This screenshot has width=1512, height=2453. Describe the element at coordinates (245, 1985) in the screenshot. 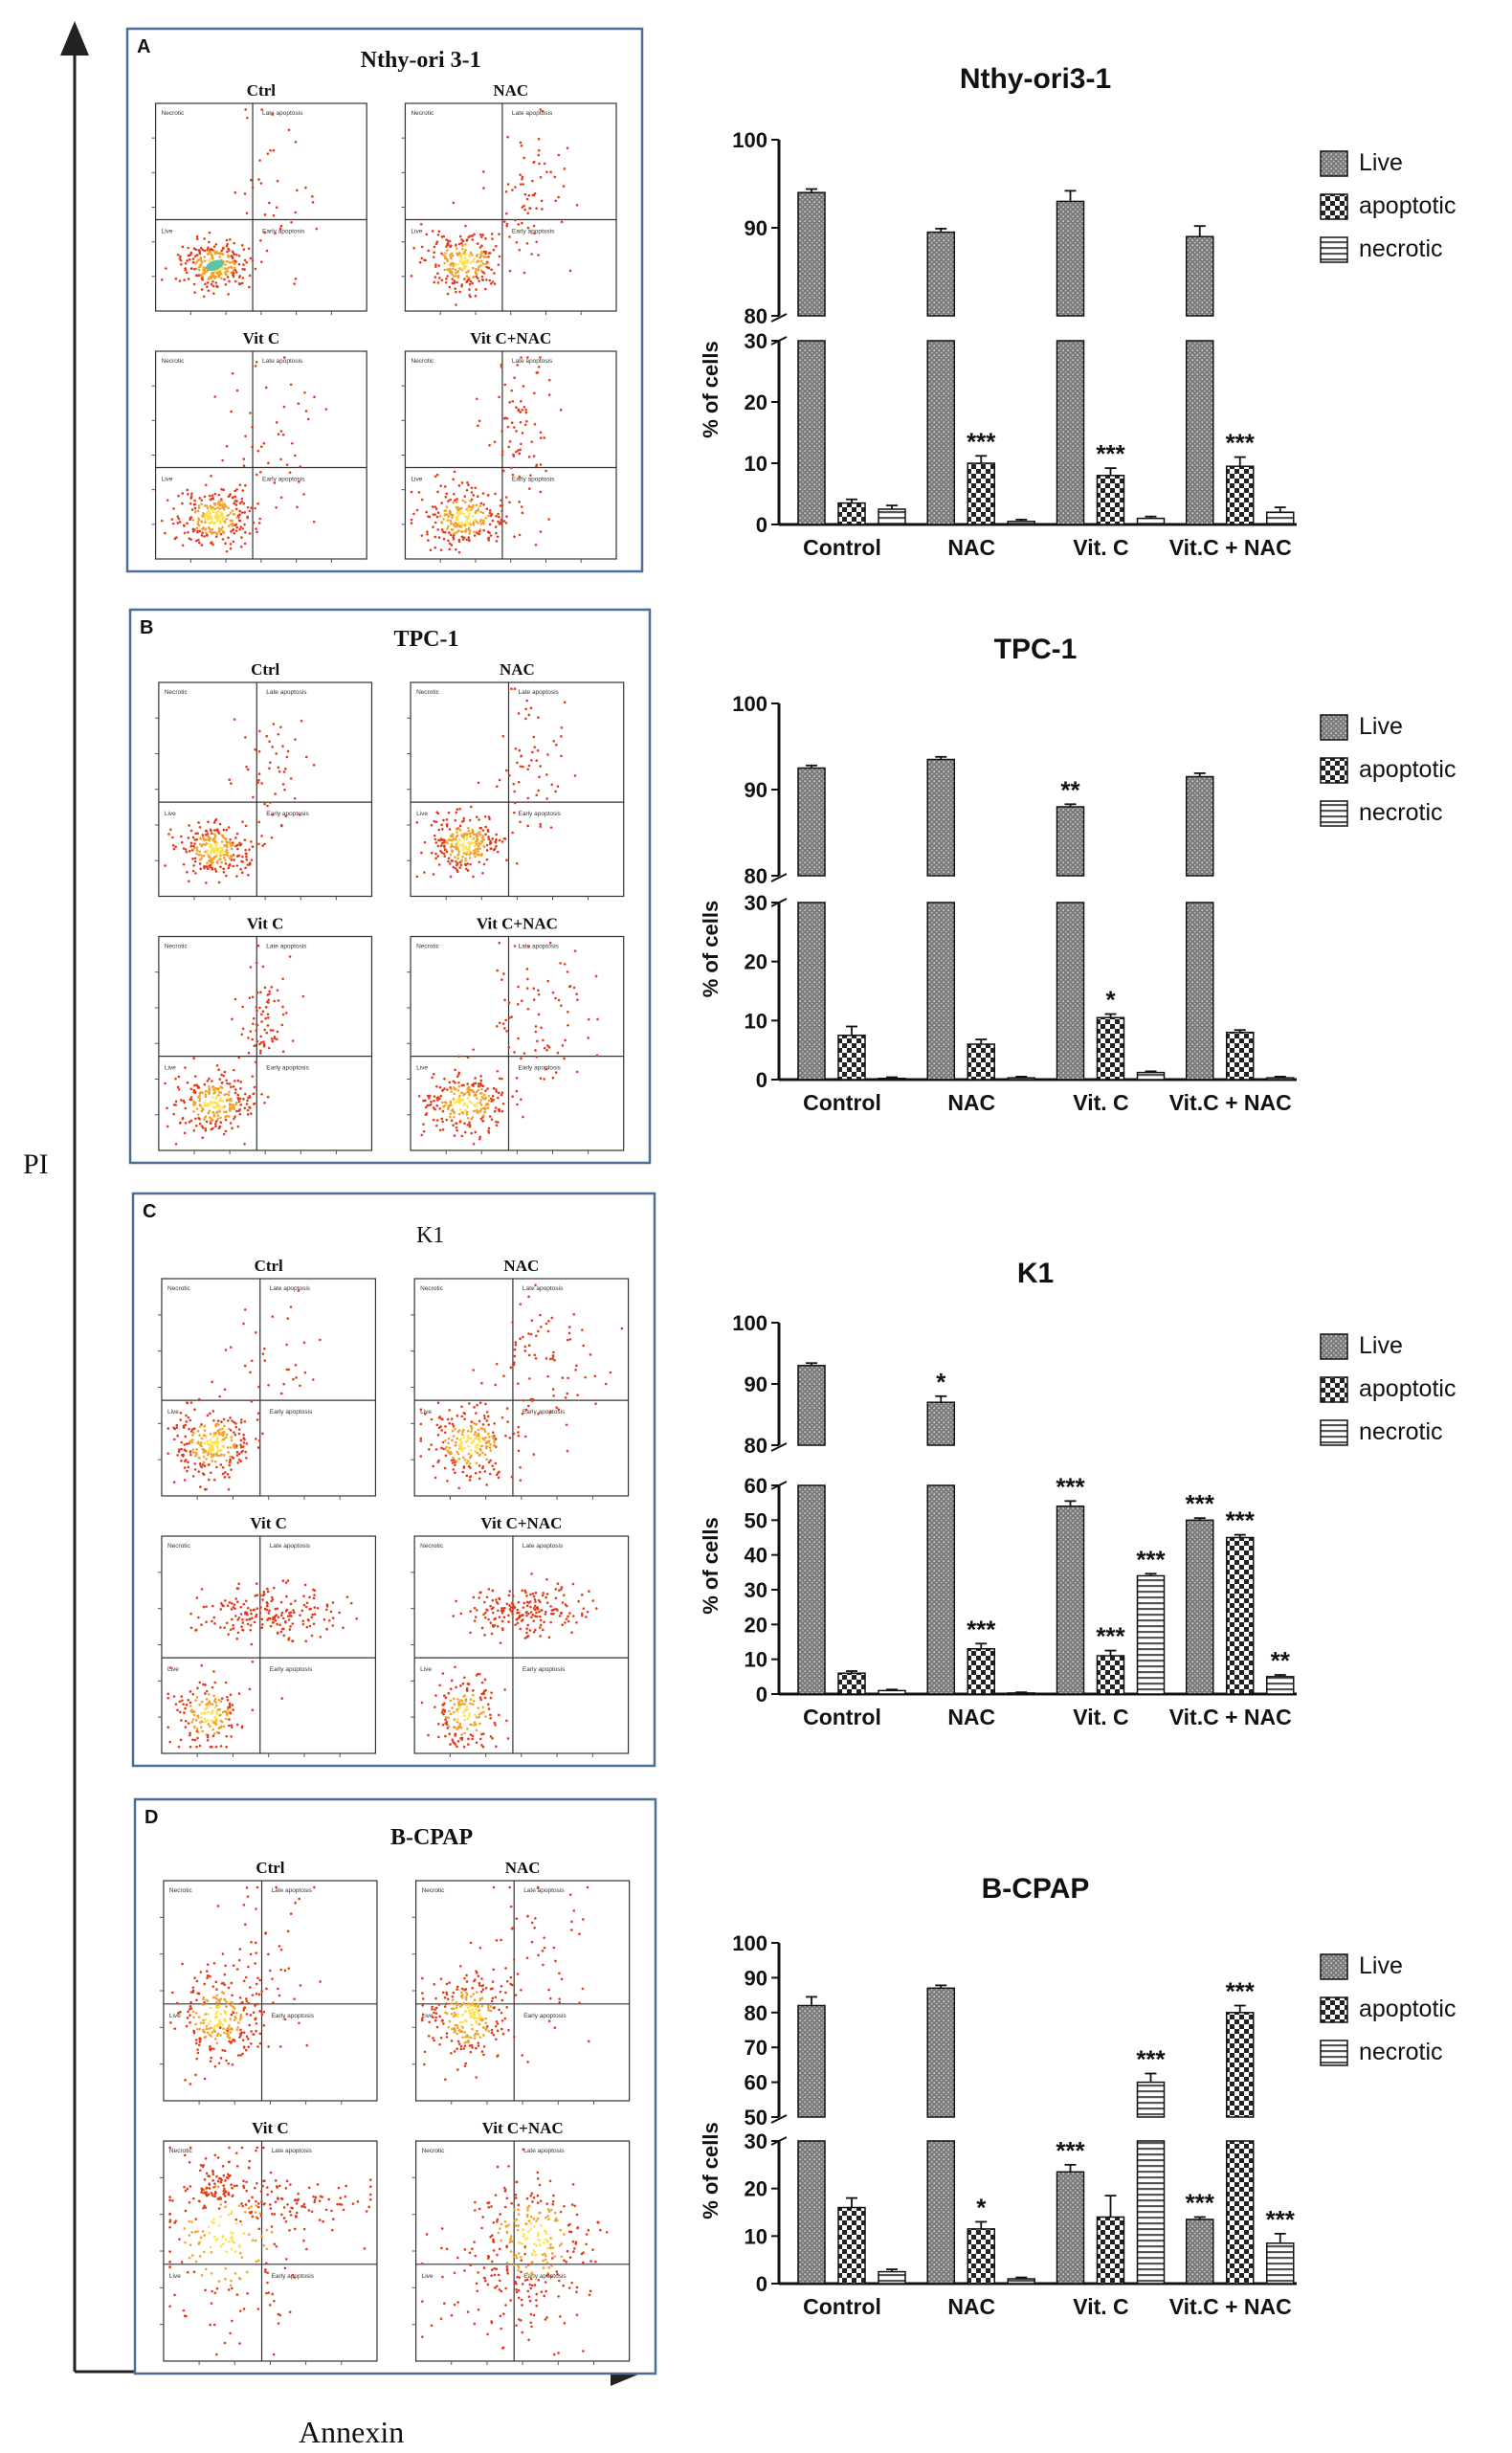

I see `scatter-dots` at that location.